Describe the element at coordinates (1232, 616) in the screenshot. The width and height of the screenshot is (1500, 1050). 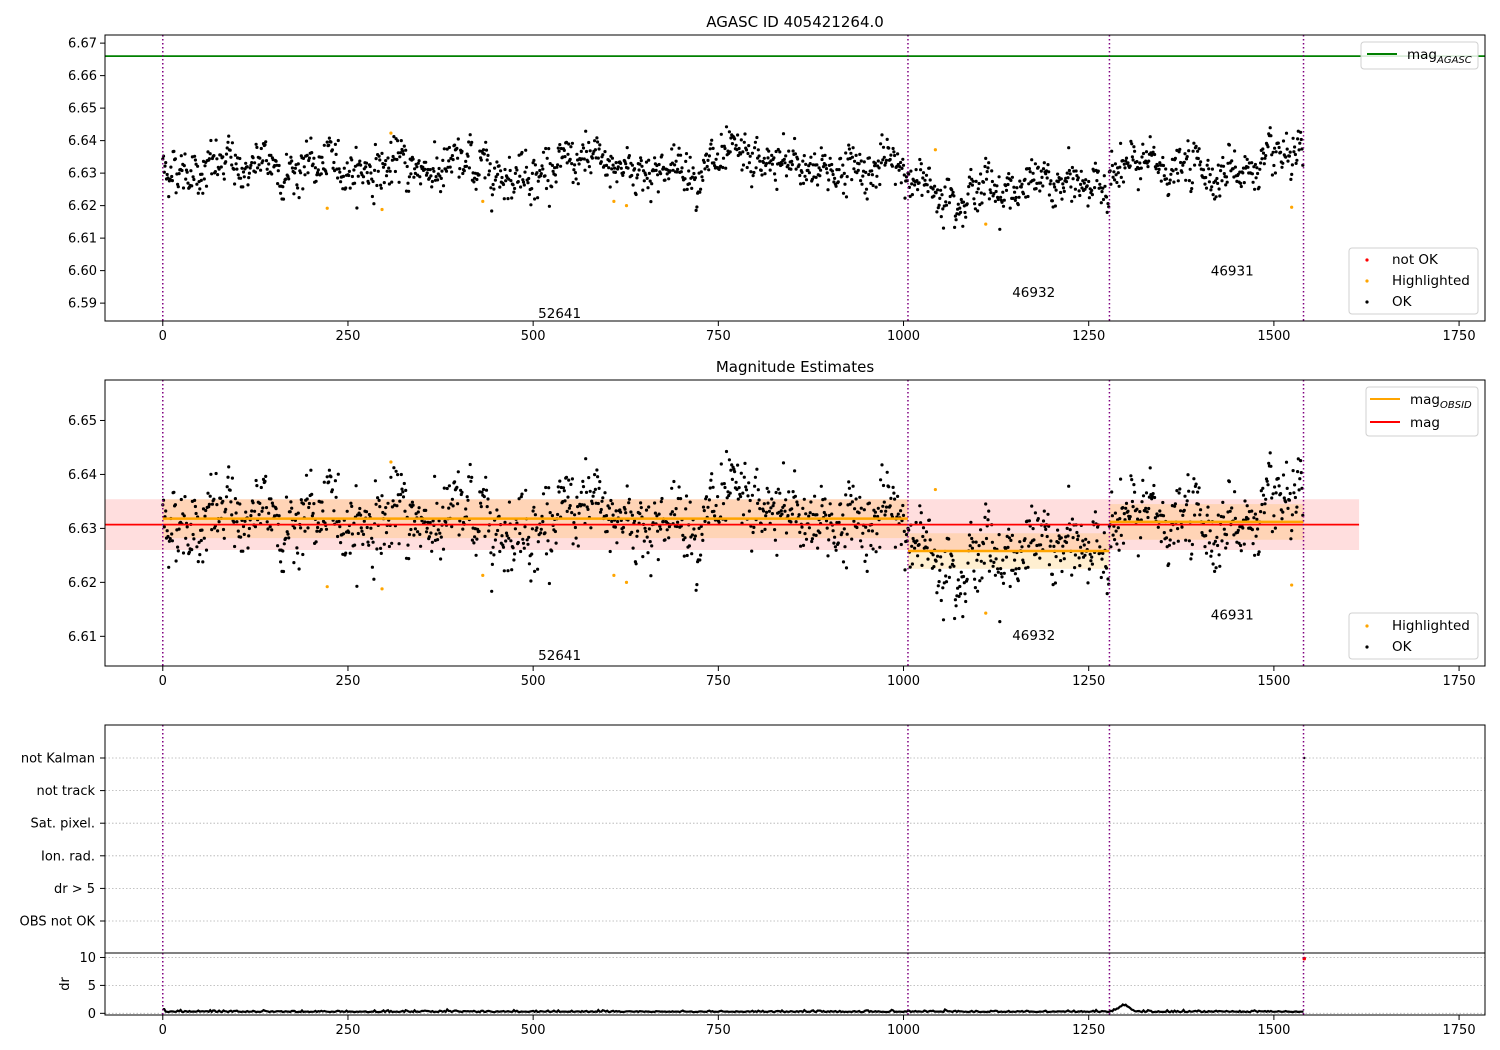
I see `obsid-label-46931: 46931` at that location.